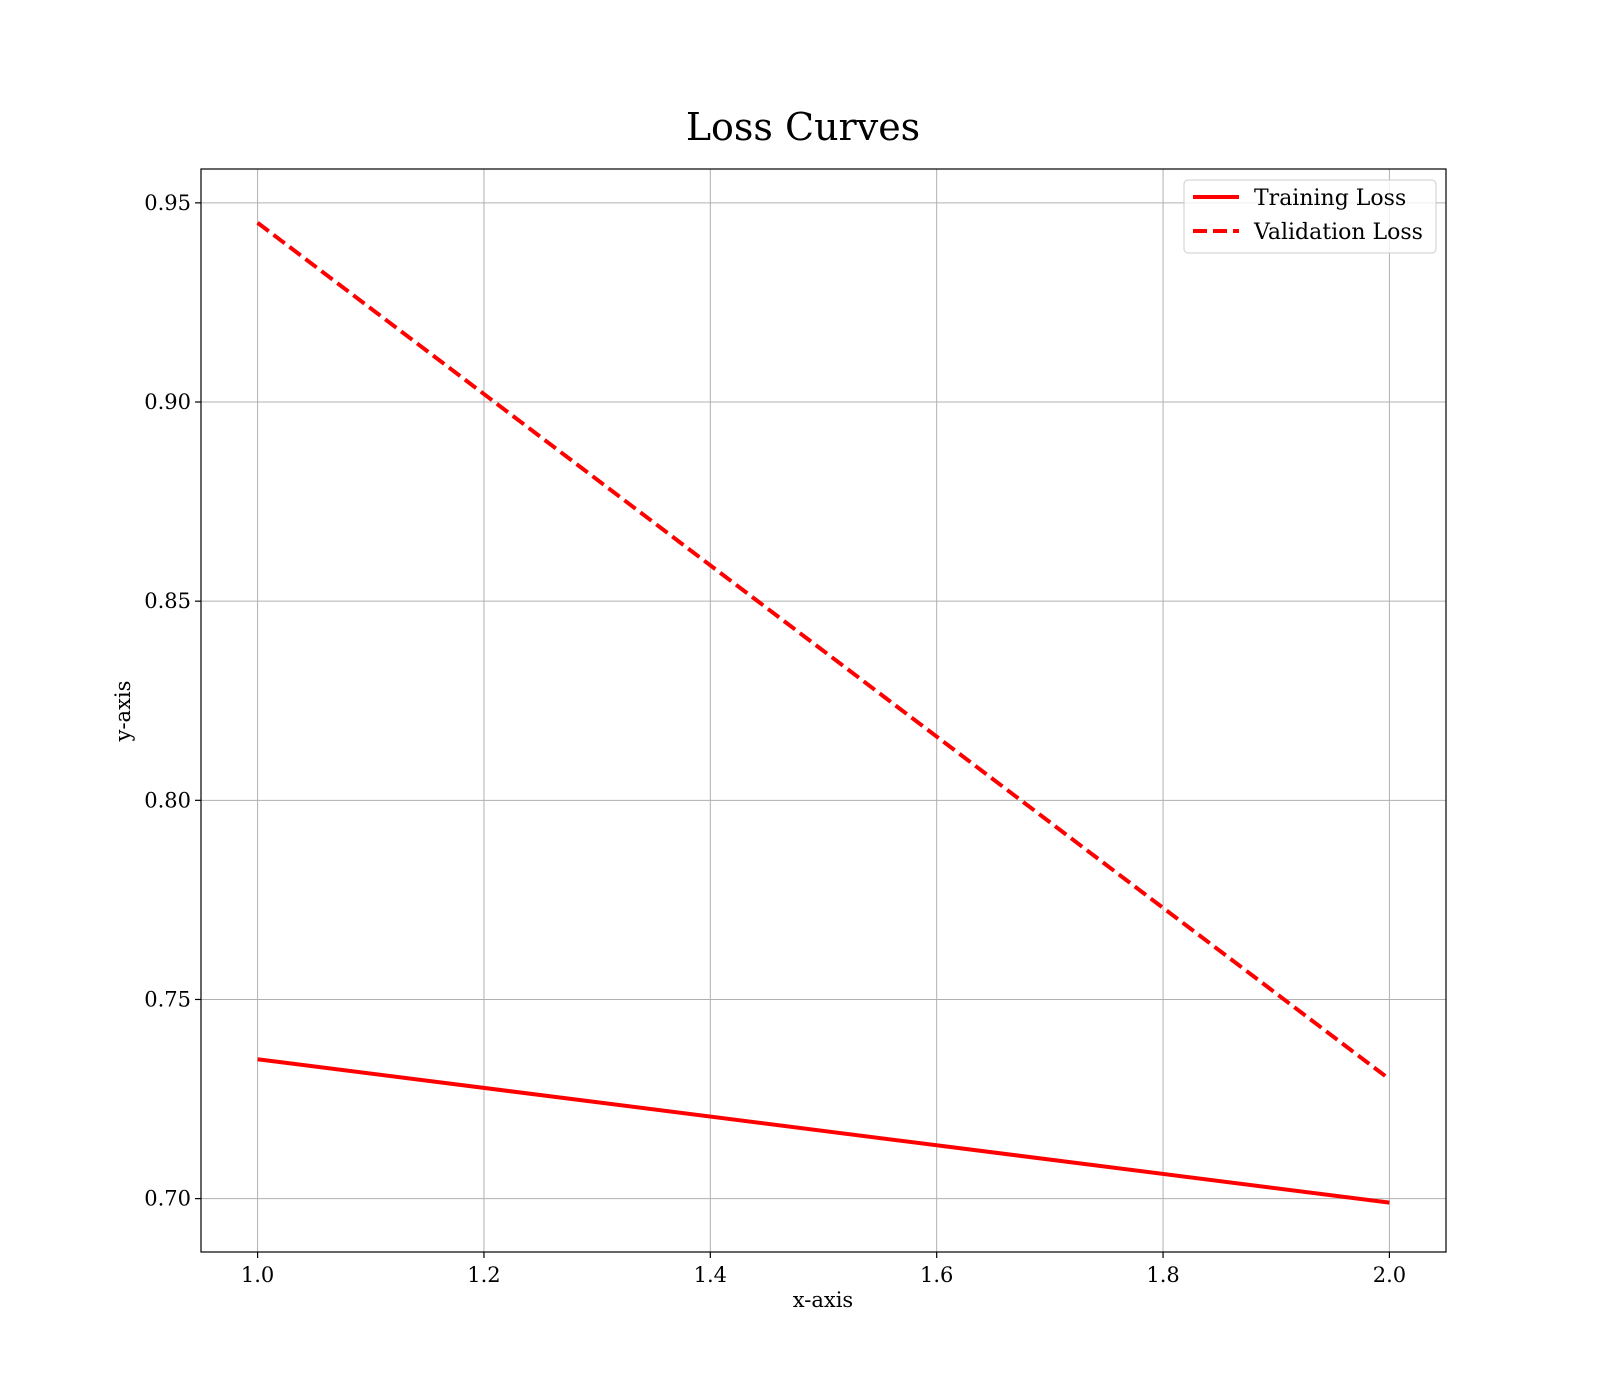  Describe the element at coordinates (710, 1275) in the screenshot. I see `x-tick-label: 1.4` at that location.